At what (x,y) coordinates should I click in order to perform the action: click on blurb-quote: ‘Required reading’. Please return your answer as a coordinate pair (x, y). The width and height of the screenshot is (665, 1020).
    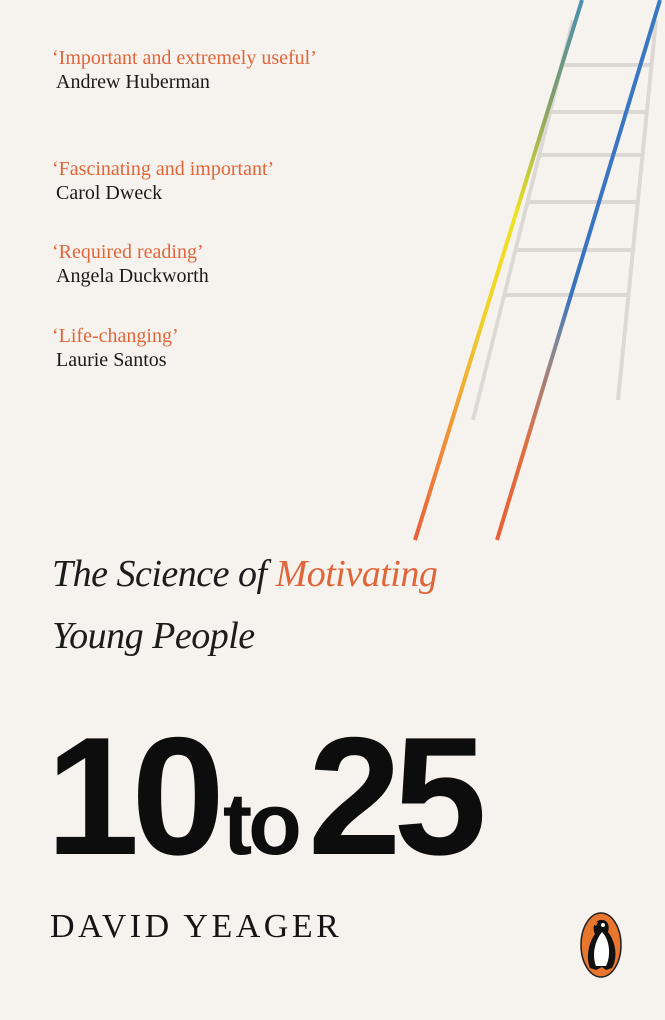
    Looking at the image, I should click on (128, 252).